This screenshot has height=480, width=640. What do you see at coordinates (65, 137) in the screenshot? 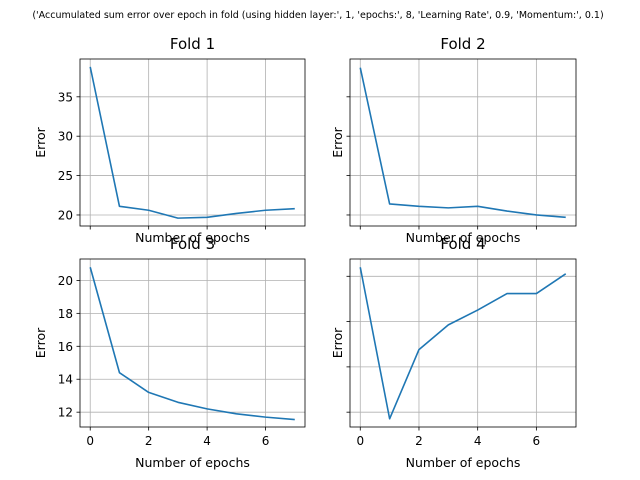
I see `y-tick-label: 30` at bounding box center [65, 137].